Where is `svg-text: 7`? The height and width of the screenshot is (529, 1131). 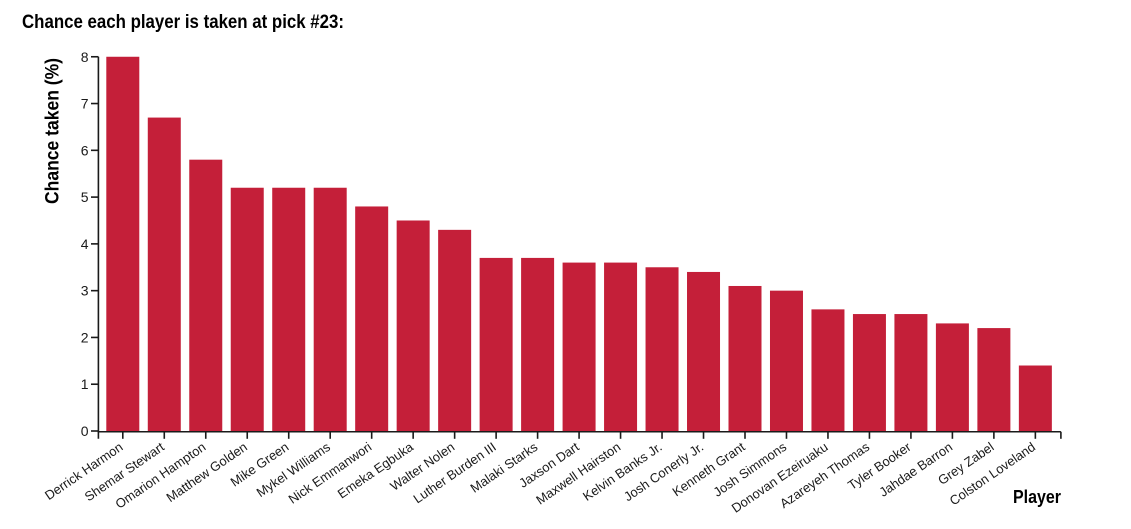 svg-text: 7 is located at coordinates (85, 104).